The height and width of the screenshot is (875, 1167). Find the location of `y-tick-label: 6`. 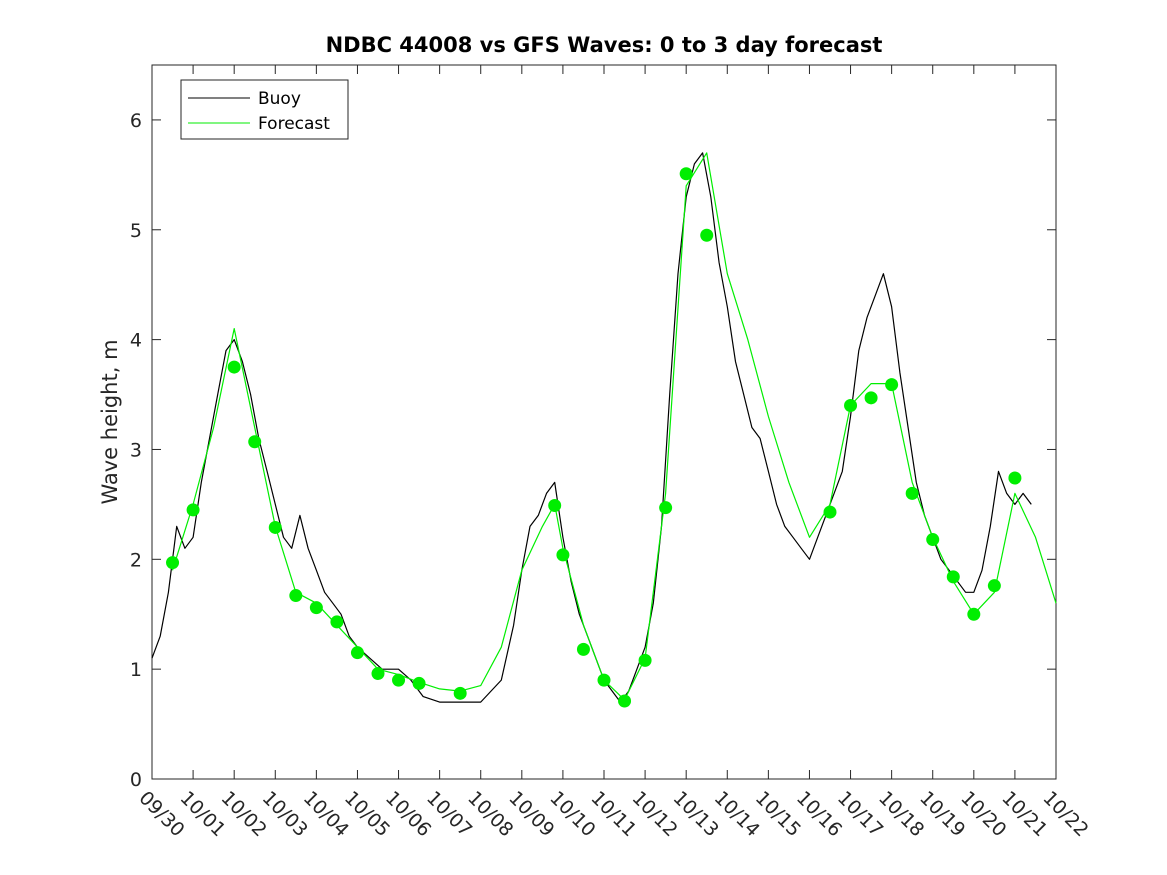

y-tick-label: 6 is located at coordinates (136, 121).